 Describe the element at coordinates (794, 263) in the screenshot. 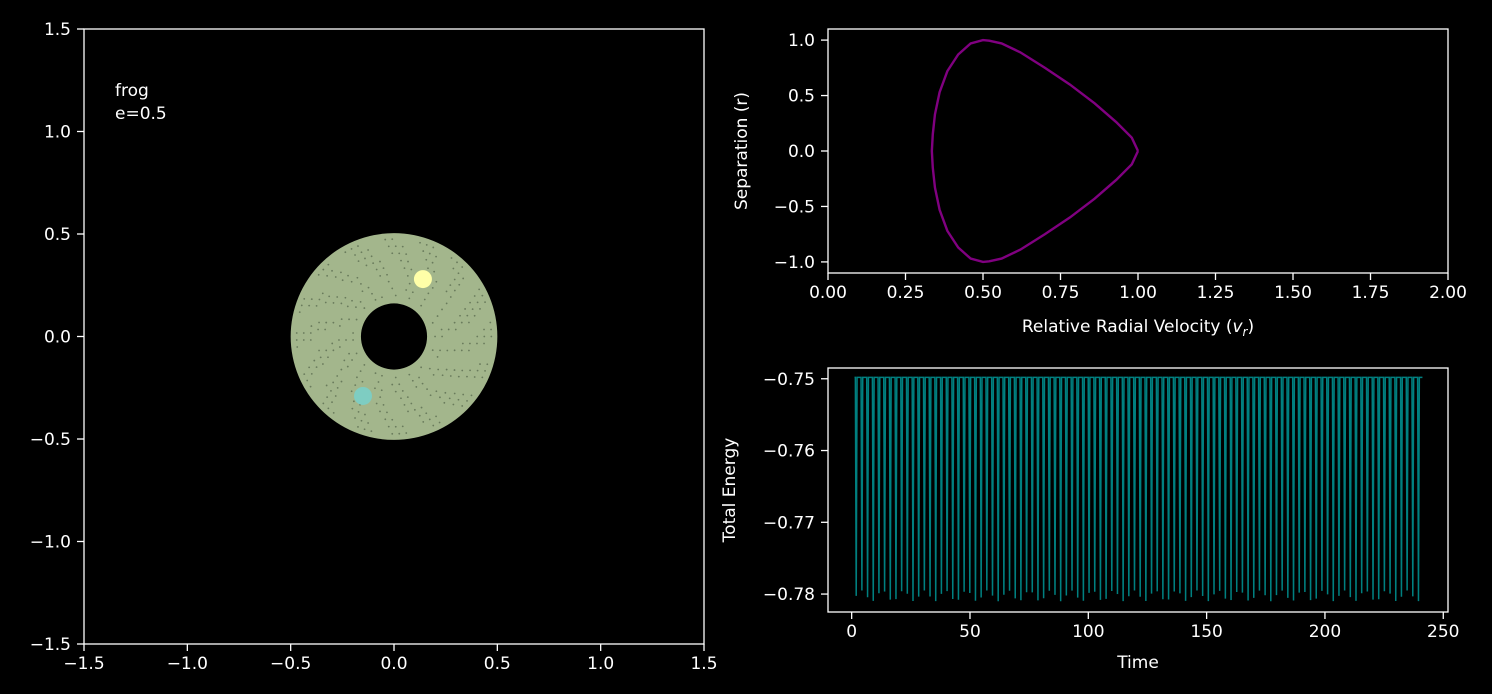

I see `1-ytick-label: −1.0` at that location.